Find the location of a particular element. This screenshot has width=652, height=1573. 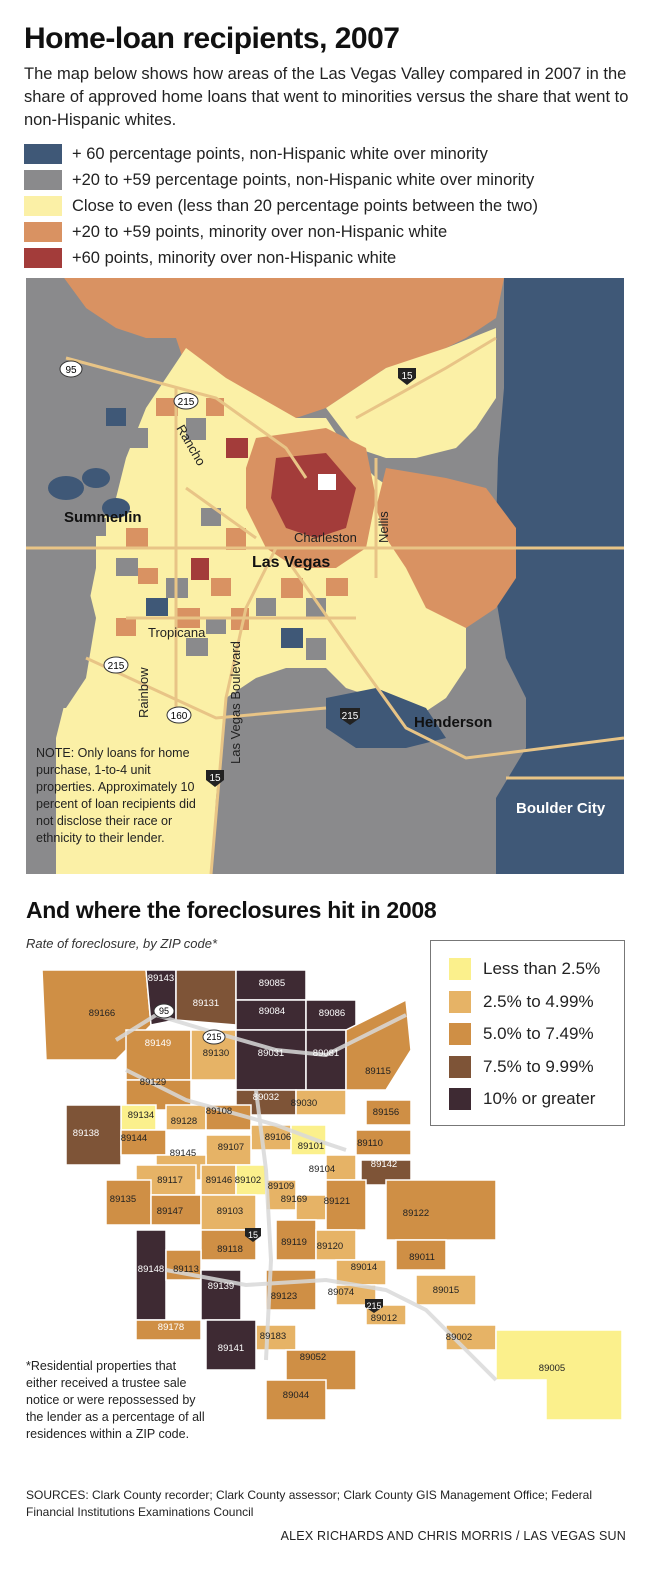

svg-text: 89169 is located at coordinates (294, 1199).